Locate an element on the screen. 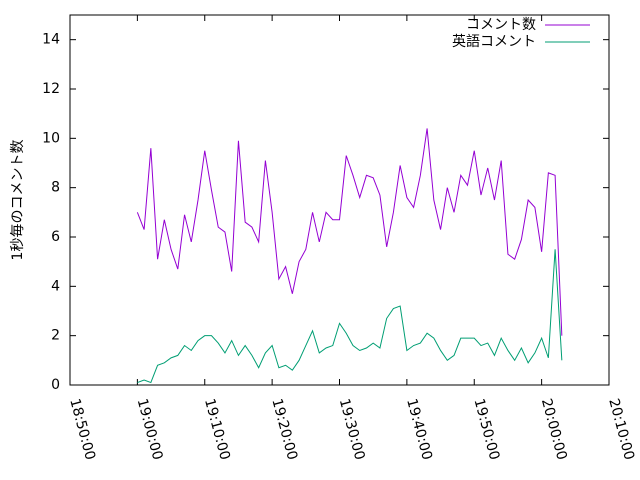  x-tick-label: 20:10:00 is located at coordinates (621, 429).